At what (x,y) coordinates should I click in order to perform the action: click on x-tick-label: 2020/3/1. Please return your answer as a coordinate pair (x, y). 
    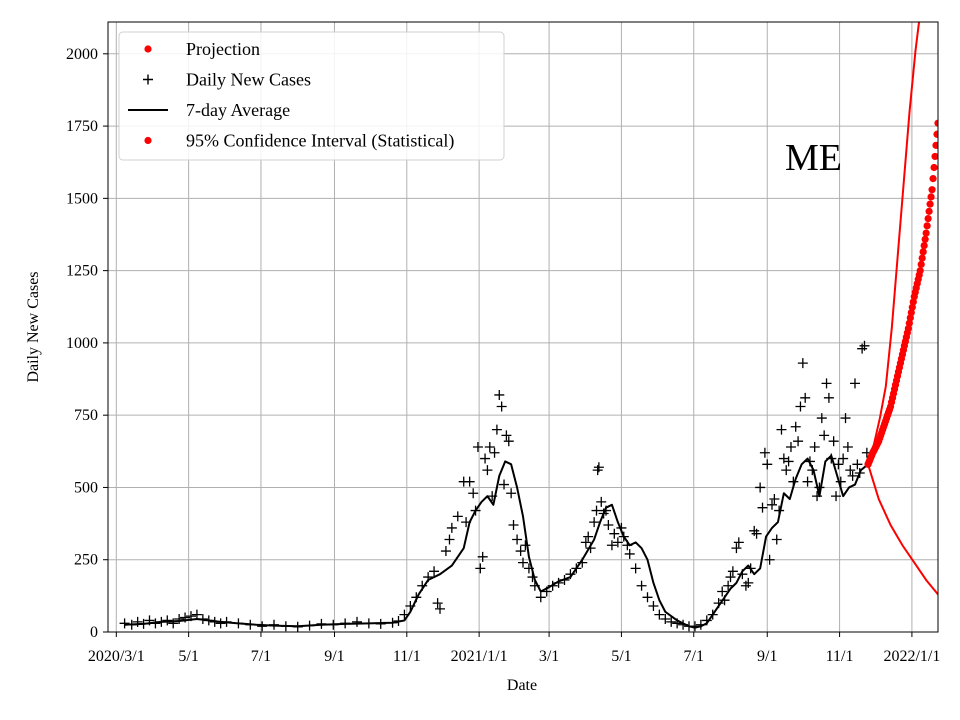
    Looking at the image, I should click on (116, 656).